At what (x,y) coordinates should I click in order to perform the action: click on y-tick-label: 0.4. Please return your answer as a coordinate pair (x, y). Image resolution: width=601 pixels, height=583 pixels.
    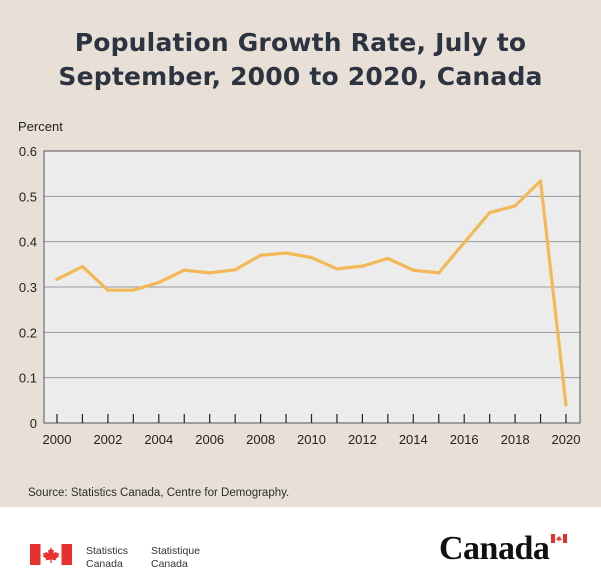
    Looking at the image, I should click on (28, 242).